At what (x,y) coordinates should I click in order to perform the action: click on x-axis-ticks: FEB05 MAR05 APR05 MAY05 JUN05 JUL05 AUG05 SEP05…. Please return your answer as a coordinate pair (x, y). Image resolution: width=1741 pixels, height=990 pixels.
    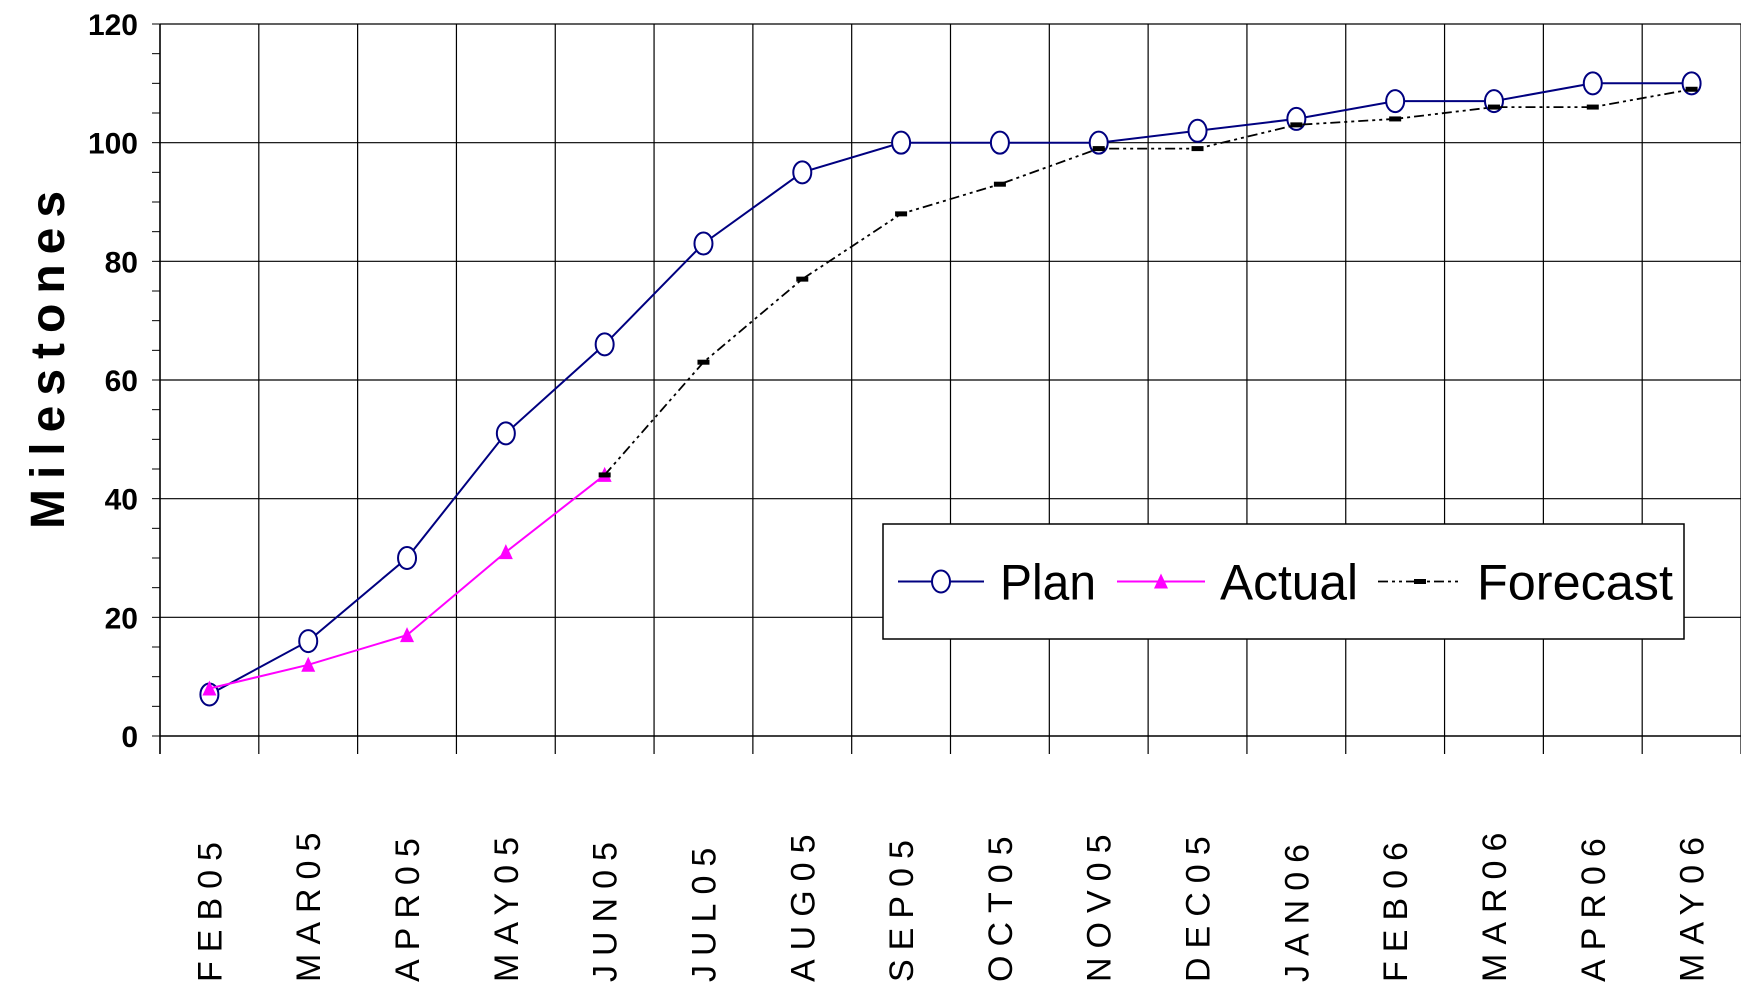
    Looking at the image, I should click on (951, 903).